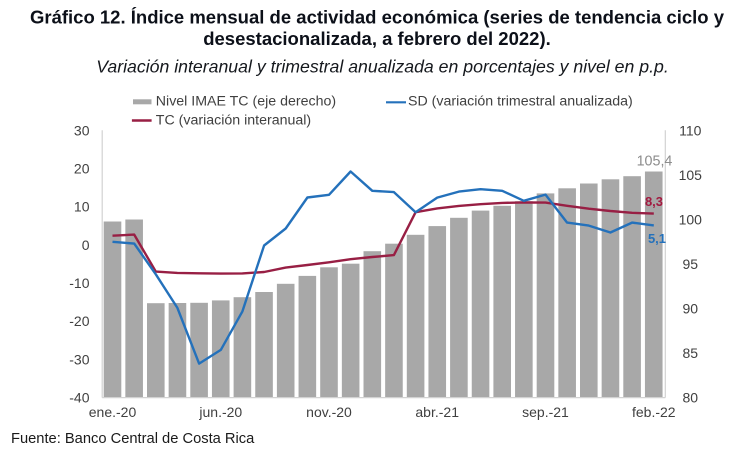  Describe the element at coordinates (691, 219) in the screenshot. I see `svg-text: 100` at that location.